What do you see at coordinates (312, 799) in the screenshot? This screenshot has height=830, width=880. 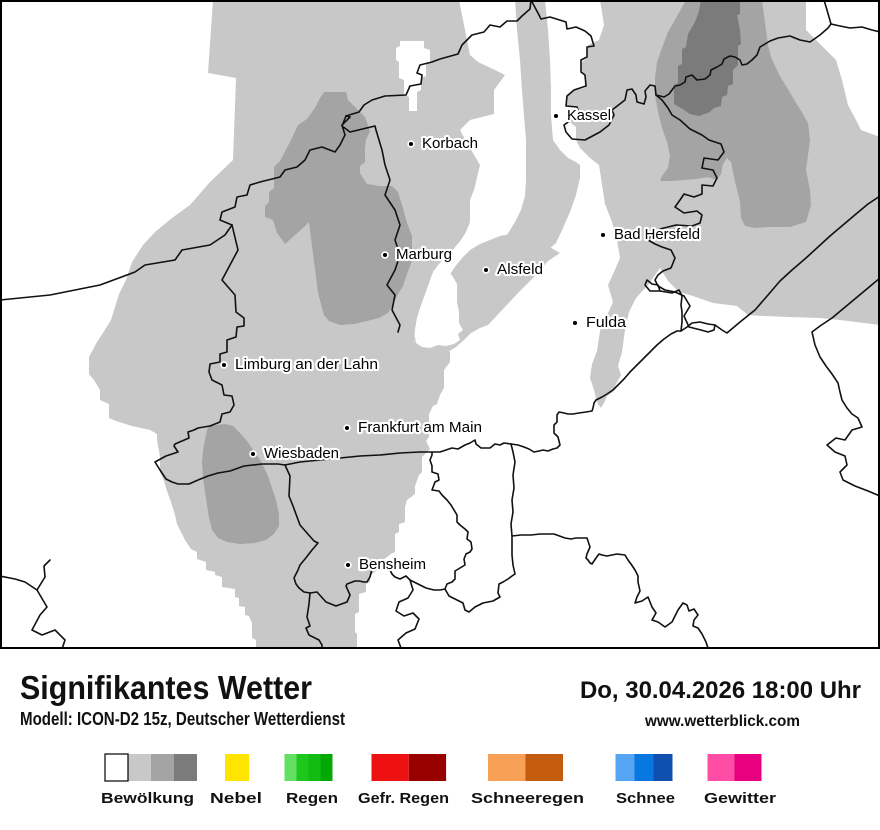 I see `svg-text: Regen` at bounding box center [312, 799].